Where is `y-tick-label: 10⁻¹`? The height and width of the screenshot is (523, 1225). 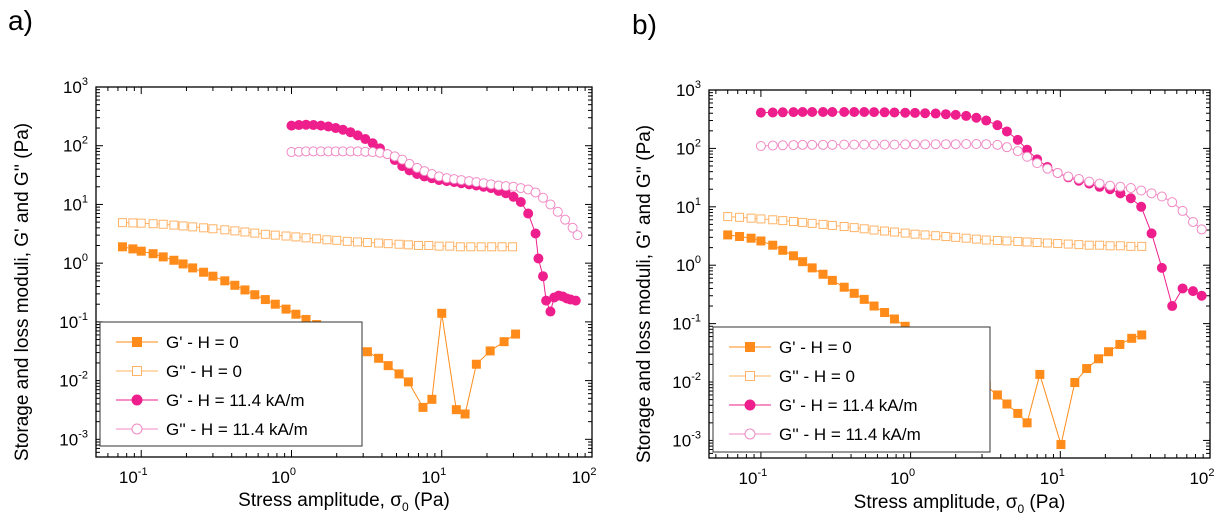 y-tick-label: 10⁻¹ is located at coordinates (686, 323).